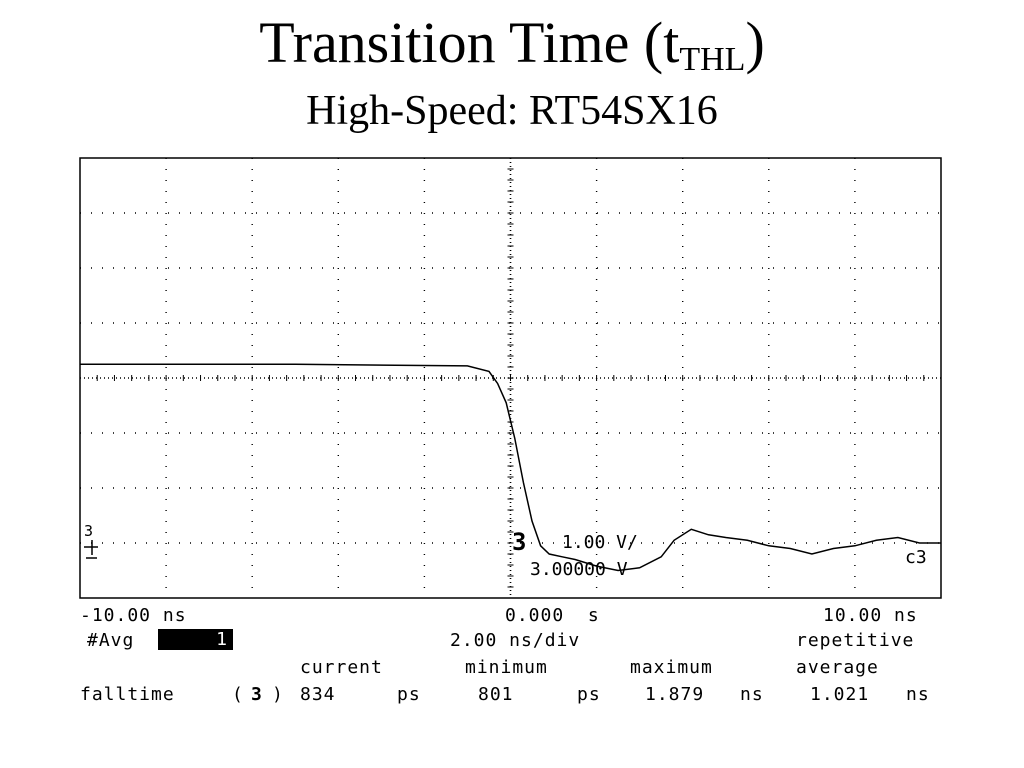 Image resolution: width=1024 pixels, height=768 pixels. What do you see at coordinates (496, 694) in the screenshot?
I see `measurement-minimum: 801` at bounding box center [496, 694].